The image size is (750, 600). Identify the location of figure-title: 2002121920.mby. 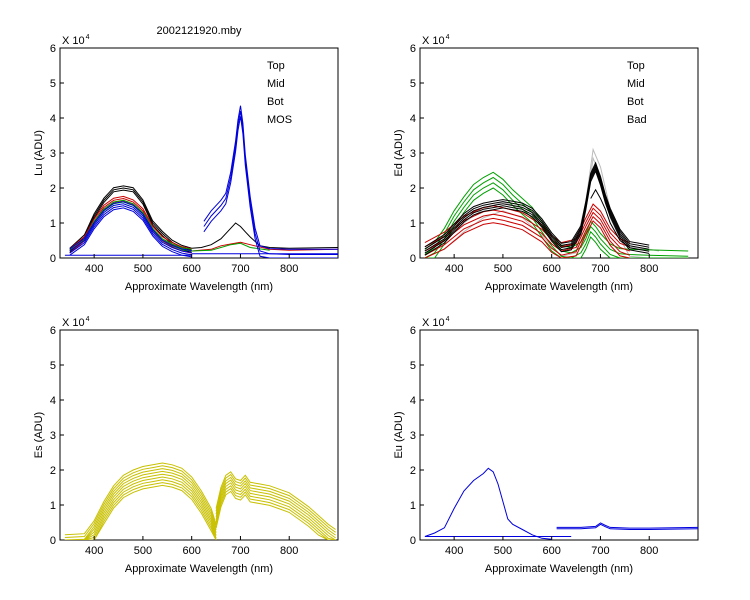
(199, 31).